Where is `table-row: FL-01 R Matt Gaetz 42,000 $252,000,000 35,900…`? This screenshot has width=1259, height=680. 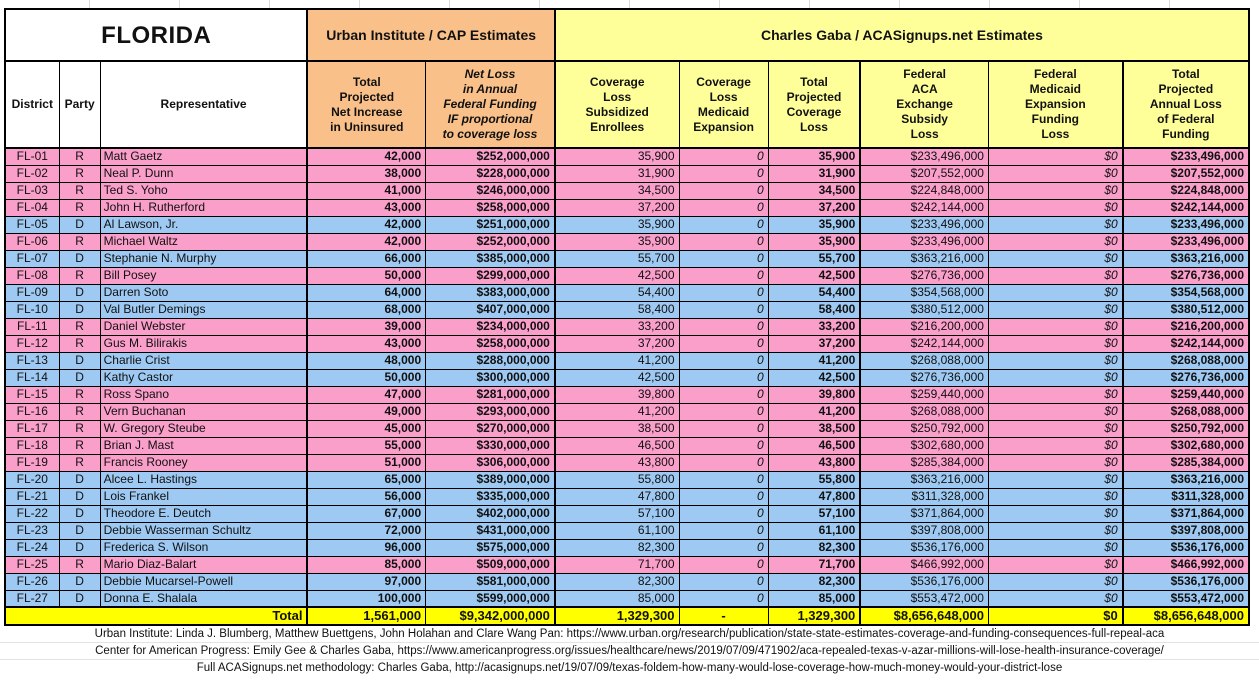
table-row: FL-01 R Matt Gaetz 42,000 $252,000,000 35,900… is located at coordinates (627, 156).